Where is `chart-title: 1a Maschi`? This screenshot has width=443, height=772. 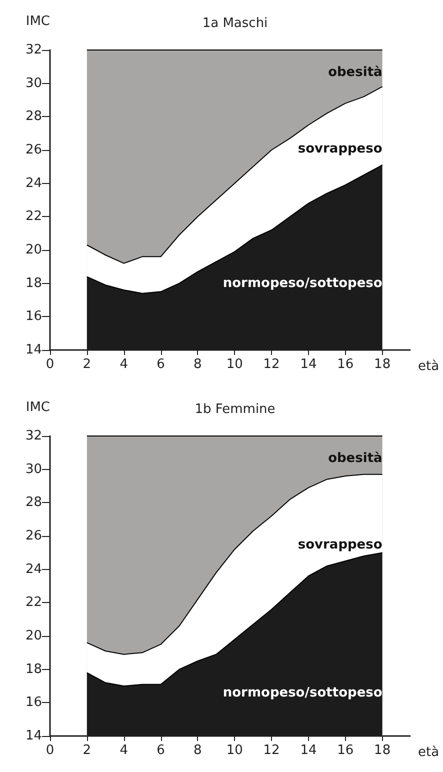
chart-title: 1a Maschi is located at coordinates (235, 23).